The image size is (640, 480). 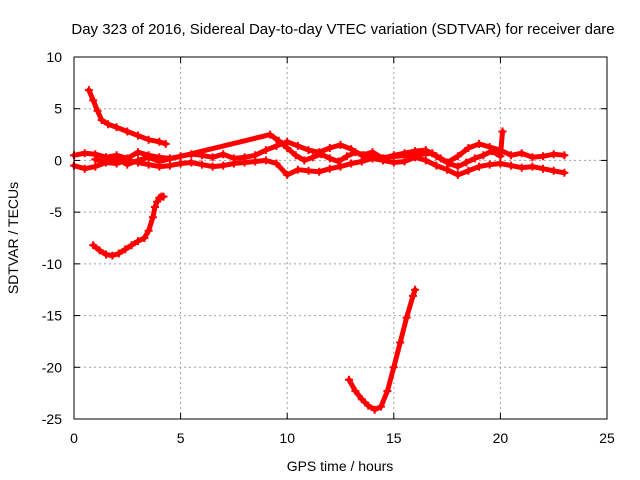 I want to click on x-tick-label: 5, so click(x=181, y=438).